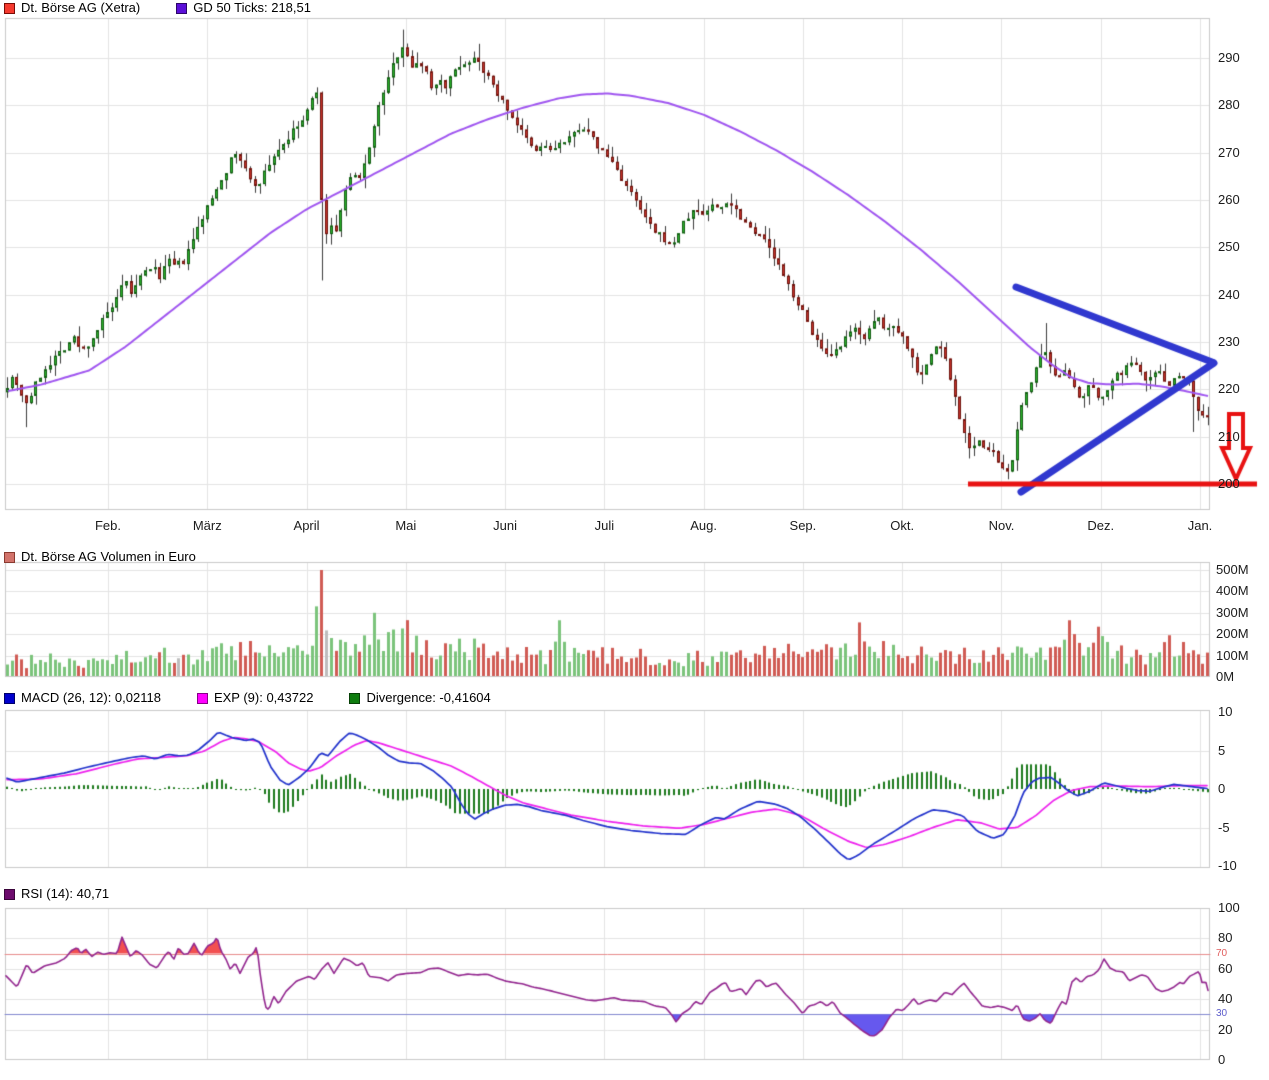  What do you see at coordinates (803, 525) in the screenshot?
I see `month-axis-label: Sep.` at bounding box center [803, 525].